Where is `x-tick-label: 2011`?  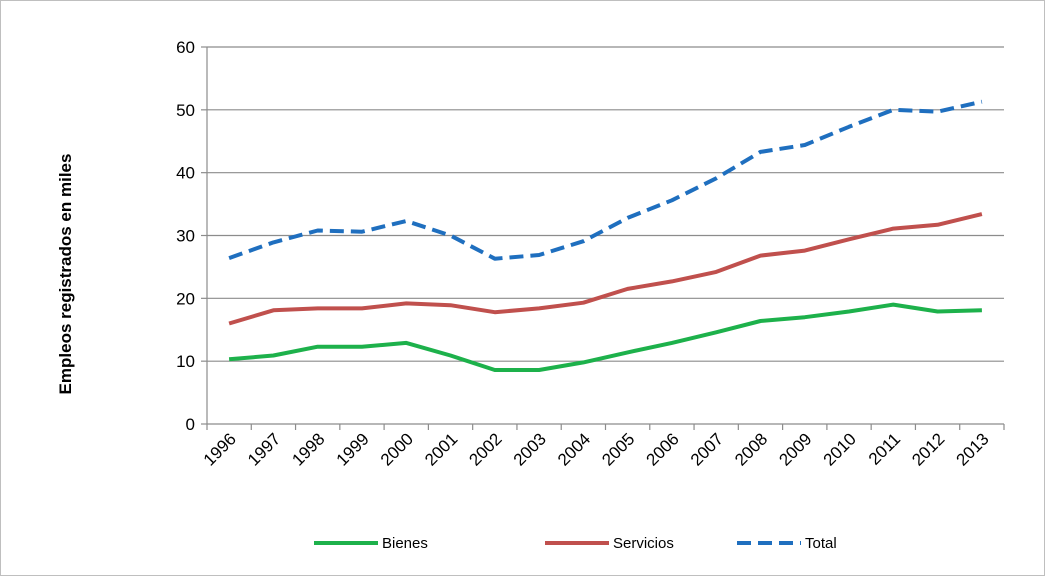 x-tick-label: 2011 is located at coordinates (884, 448).